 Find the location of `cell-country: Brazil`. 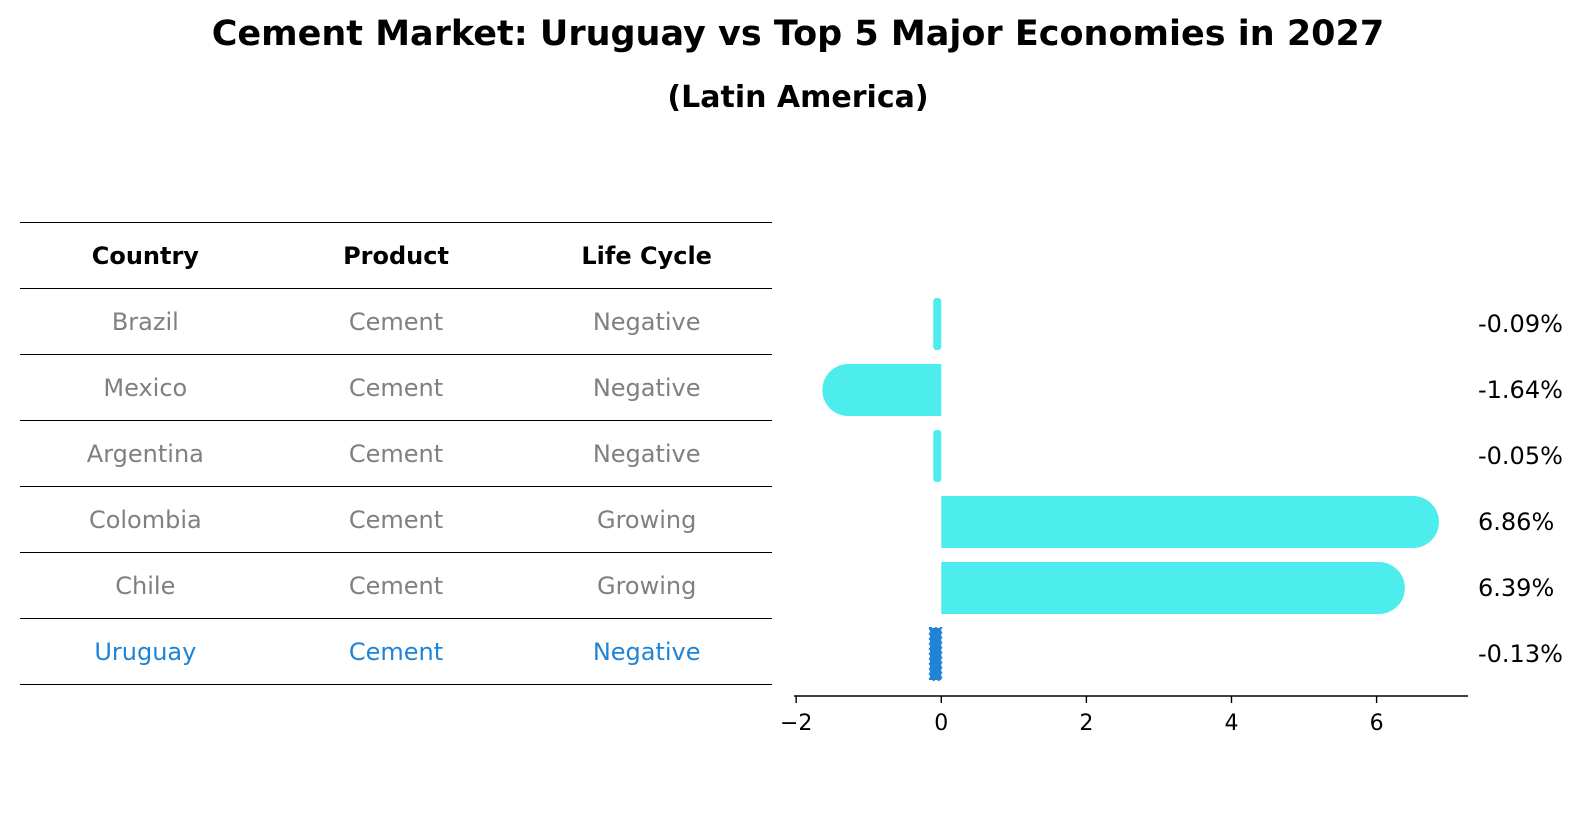

cell-country: Brazil is located at coordinates (145, 321).